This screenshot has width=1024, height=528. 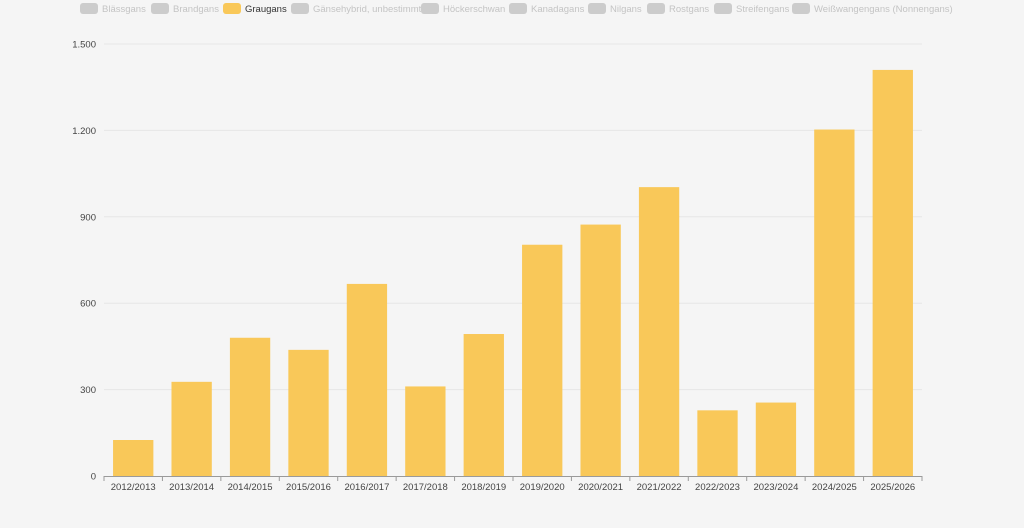 I want to click on x-tick-label: 2017/2018, so click(x=425, y=487).